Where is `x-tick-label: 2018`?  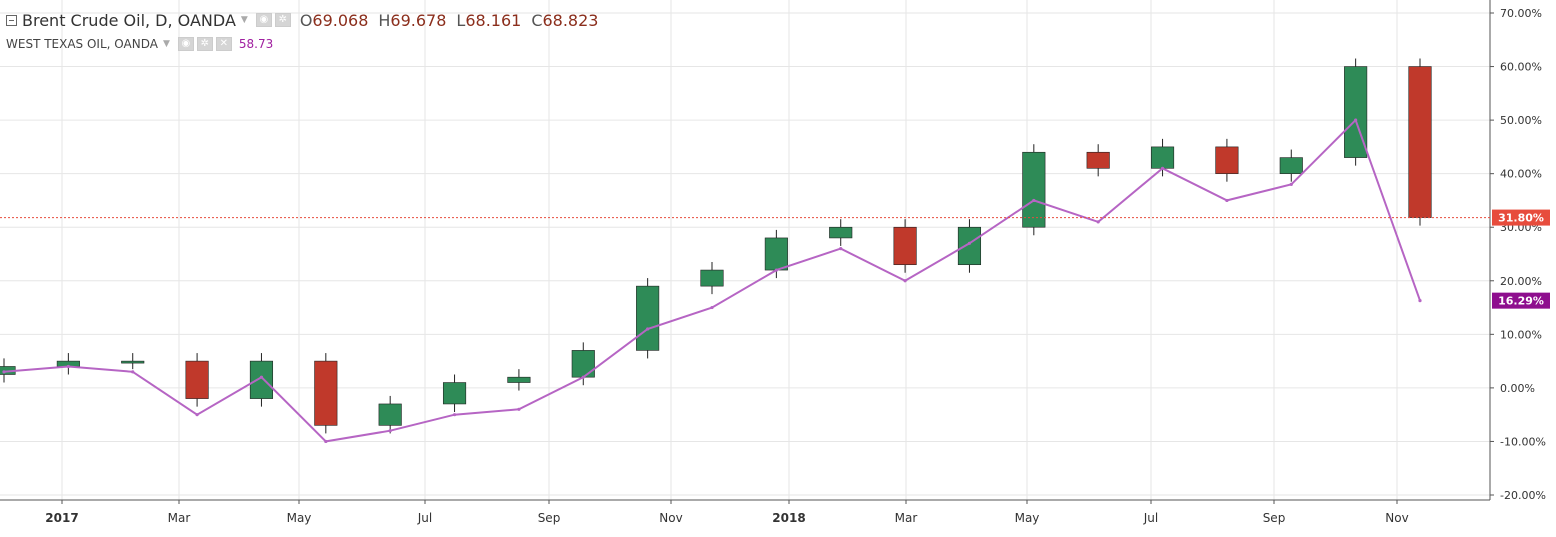
x-tick-label: 2018 is located at coordinates (788, 518).